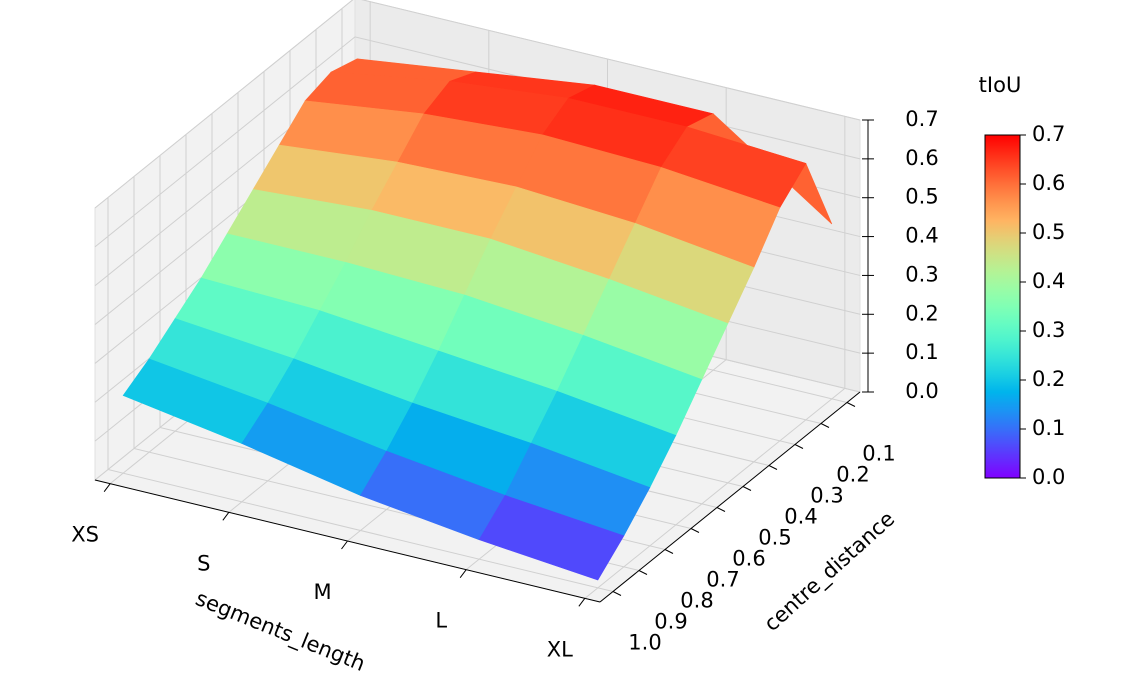 This screenshot has height=694, width=1144. What do you see at coordinates (1002, 306) in the screenshot?
I see `colorbar-fill` at bounding box center [1002, 306].